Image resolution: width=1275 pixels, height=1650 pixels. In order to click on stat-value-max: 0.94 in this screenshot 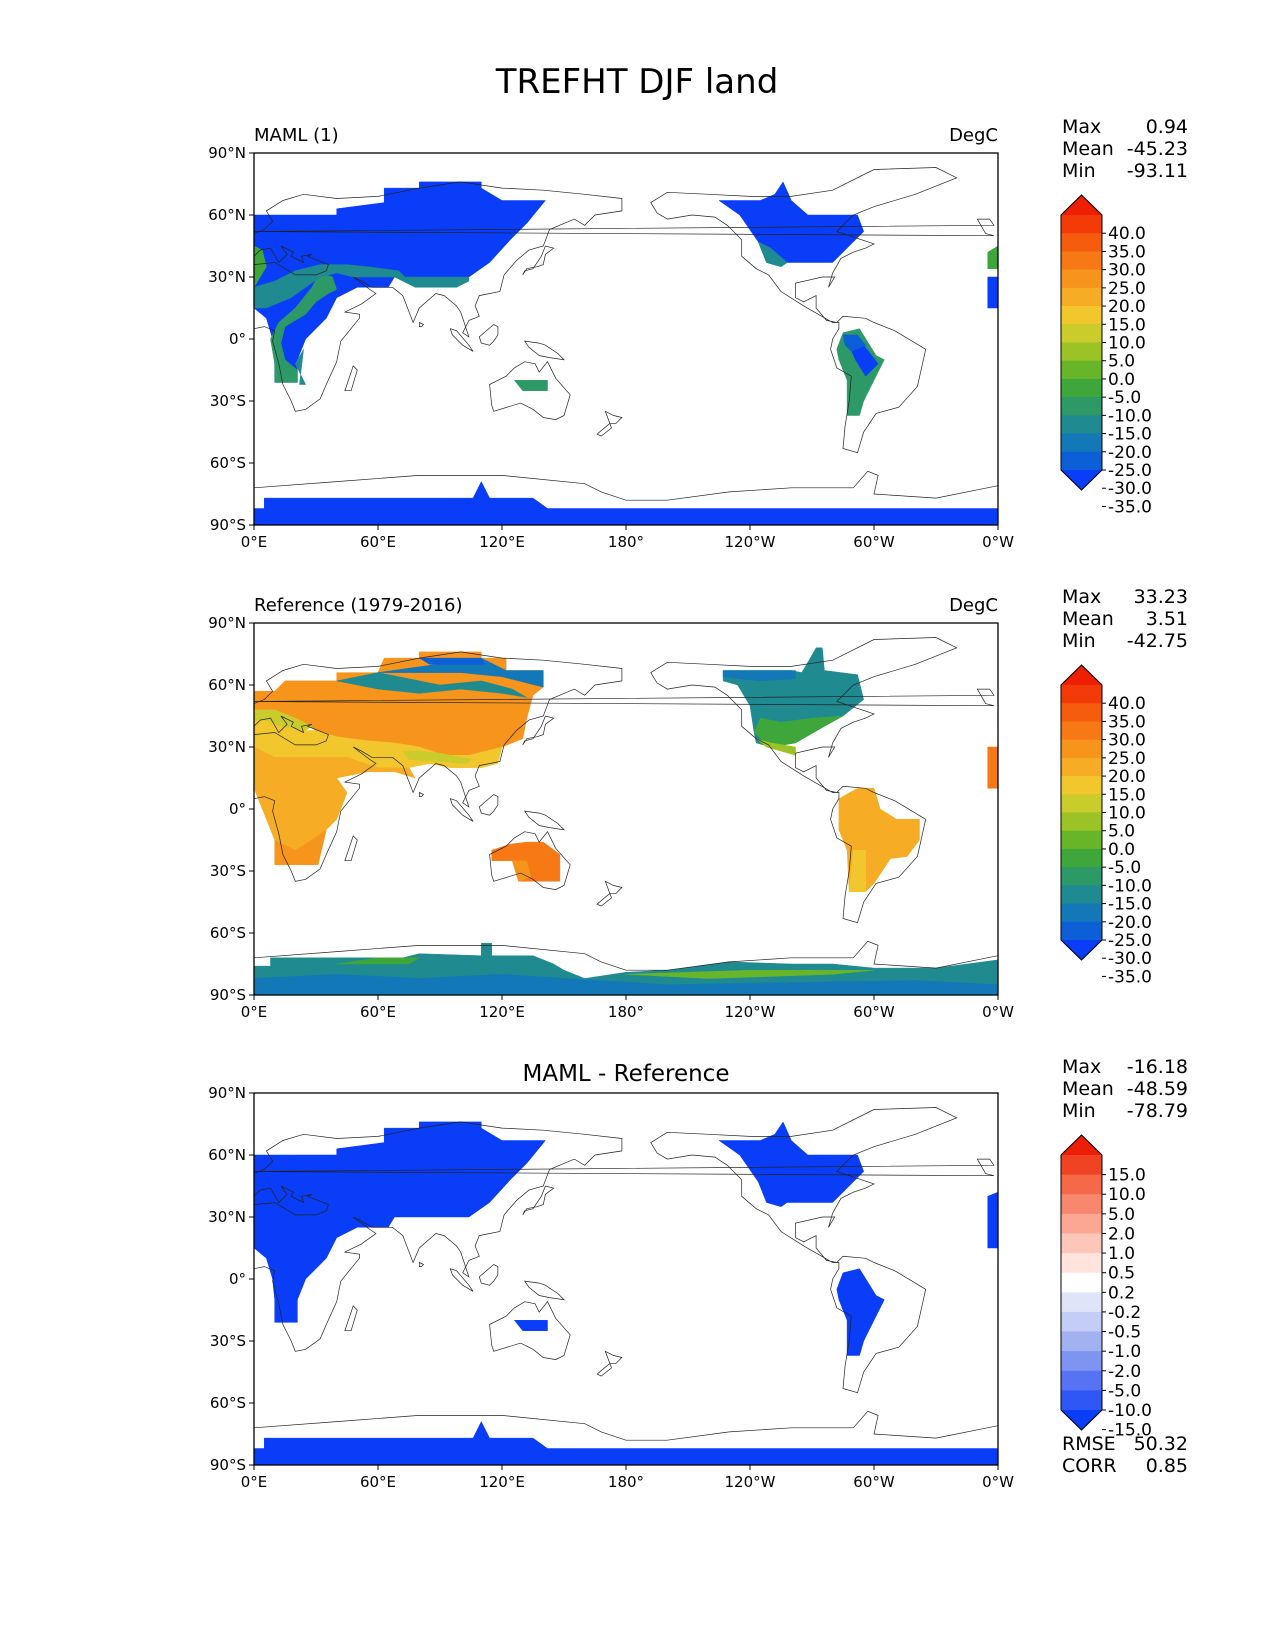, I will do `click(1167, 127)`.